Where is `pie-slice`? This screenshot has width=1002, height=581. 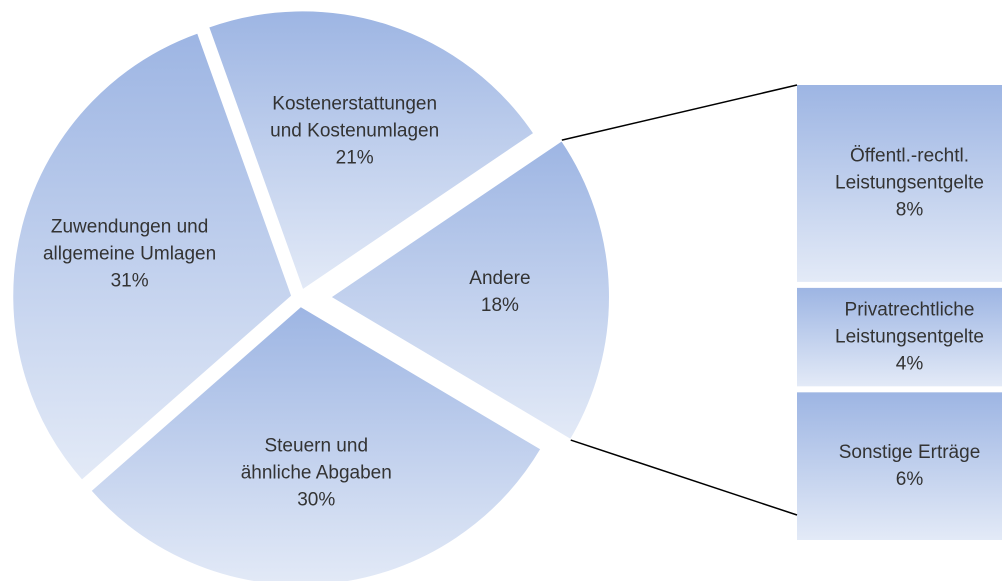
pie-slice is located at coordinates (469, 290).